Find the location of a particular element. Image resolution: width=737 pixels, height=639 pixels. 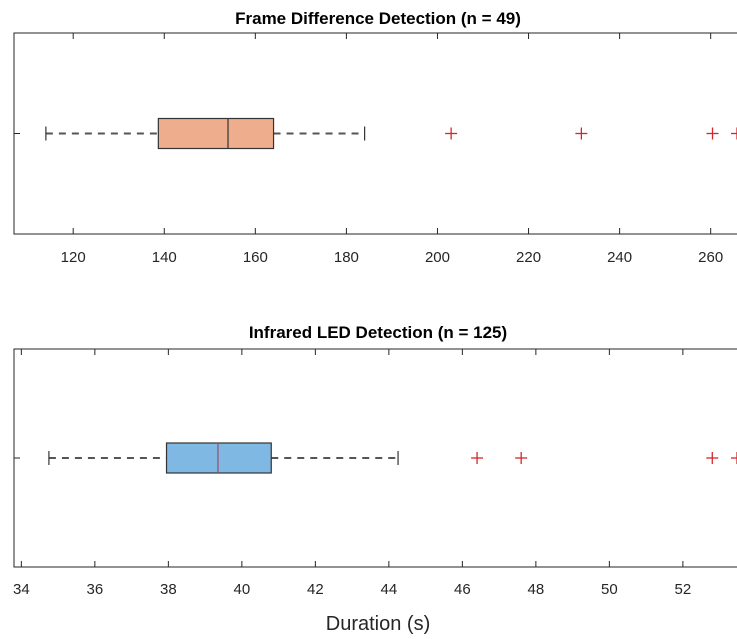

chart-title: Frame Difference Detection (n = 49) is located at coordinates (378, 18).